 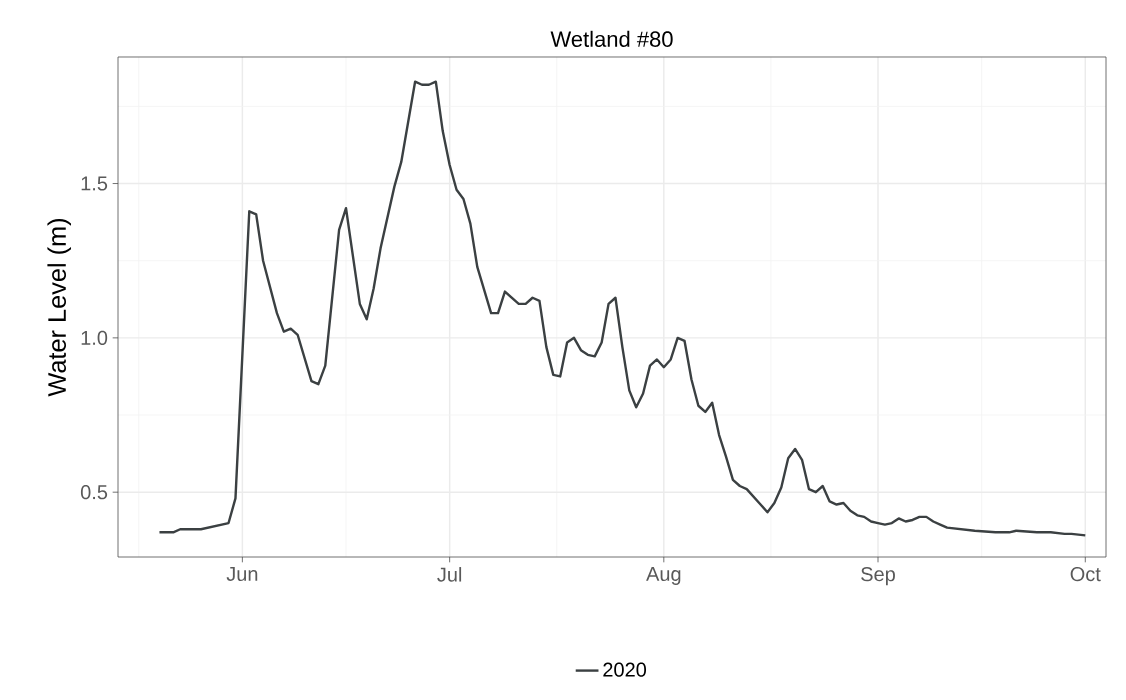 What do you see at coordinates (663, 576) in the screenshot?
I see `x-tick-label: Aug` at bounding box center [663, 576].